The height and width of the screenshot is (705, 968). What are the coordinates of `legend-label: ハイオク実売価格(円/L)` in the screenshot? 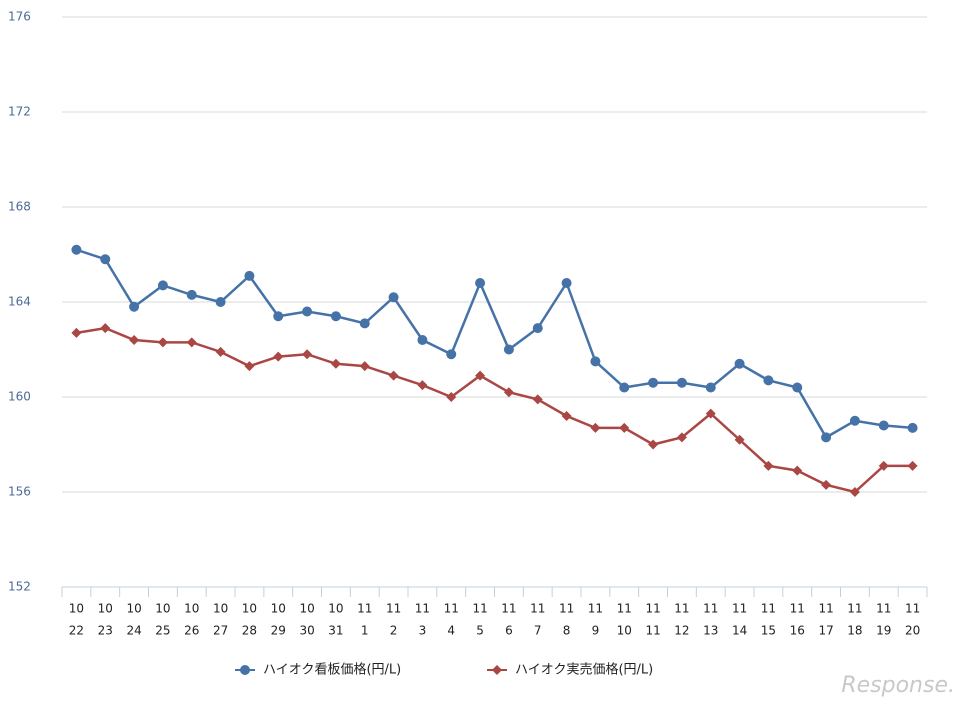 It's located at (584, 670).